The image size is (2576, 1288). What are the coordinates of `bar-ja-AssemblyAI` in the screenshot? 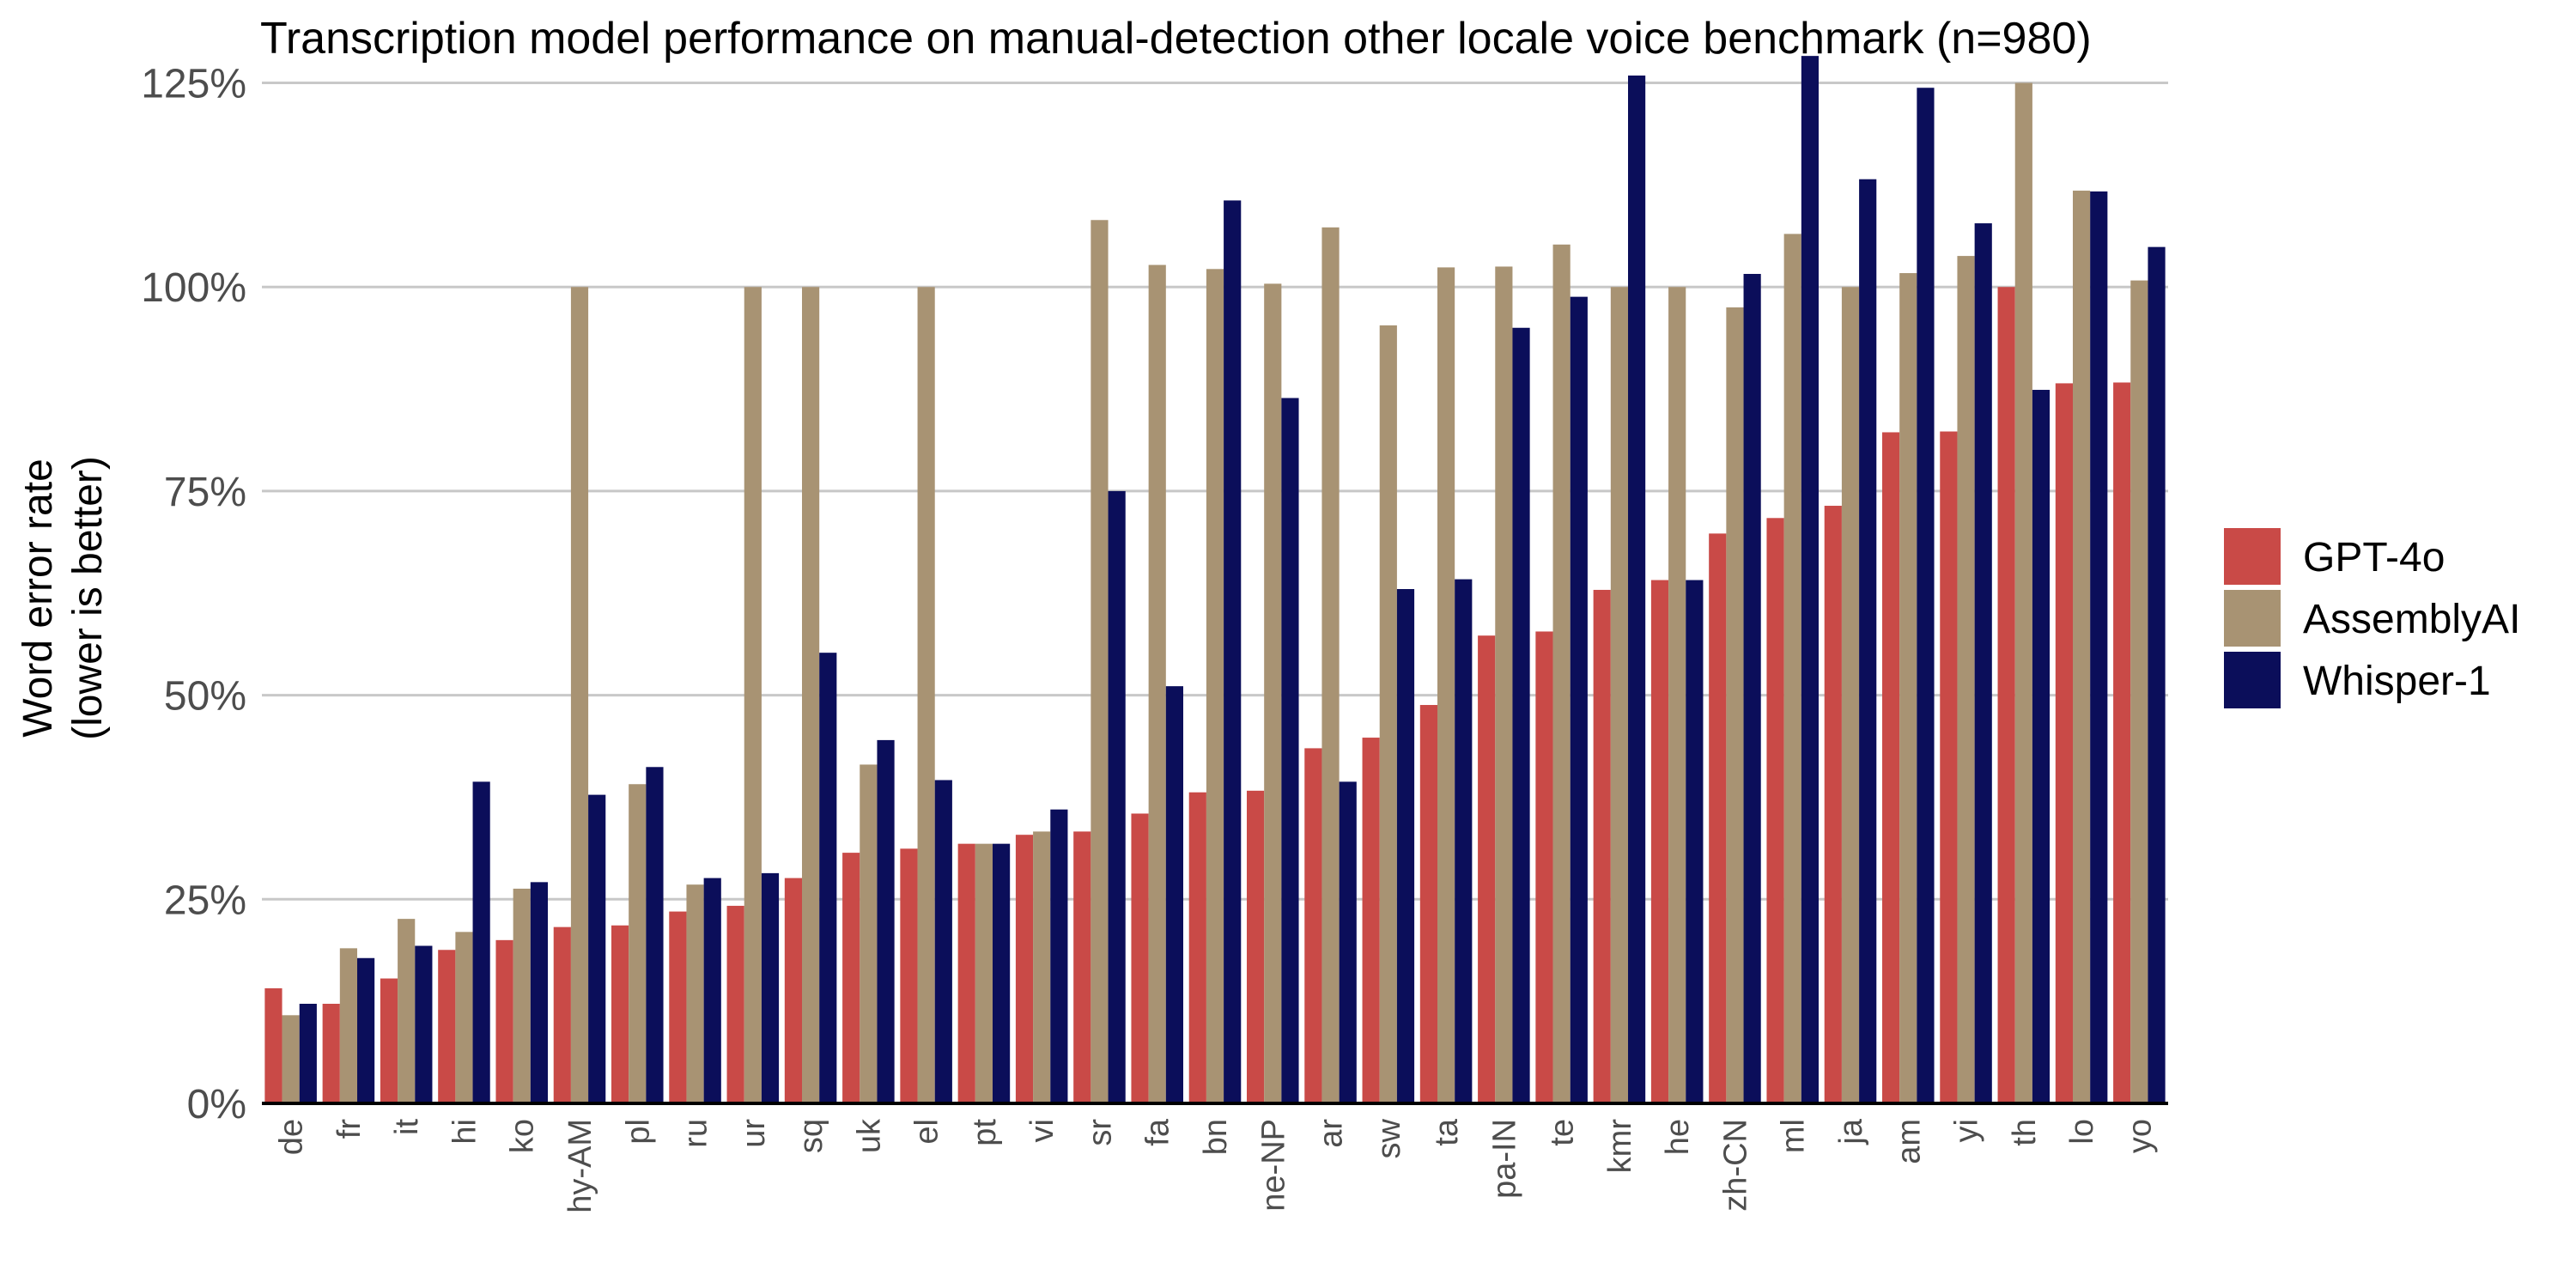 It's located at (1850, 695).